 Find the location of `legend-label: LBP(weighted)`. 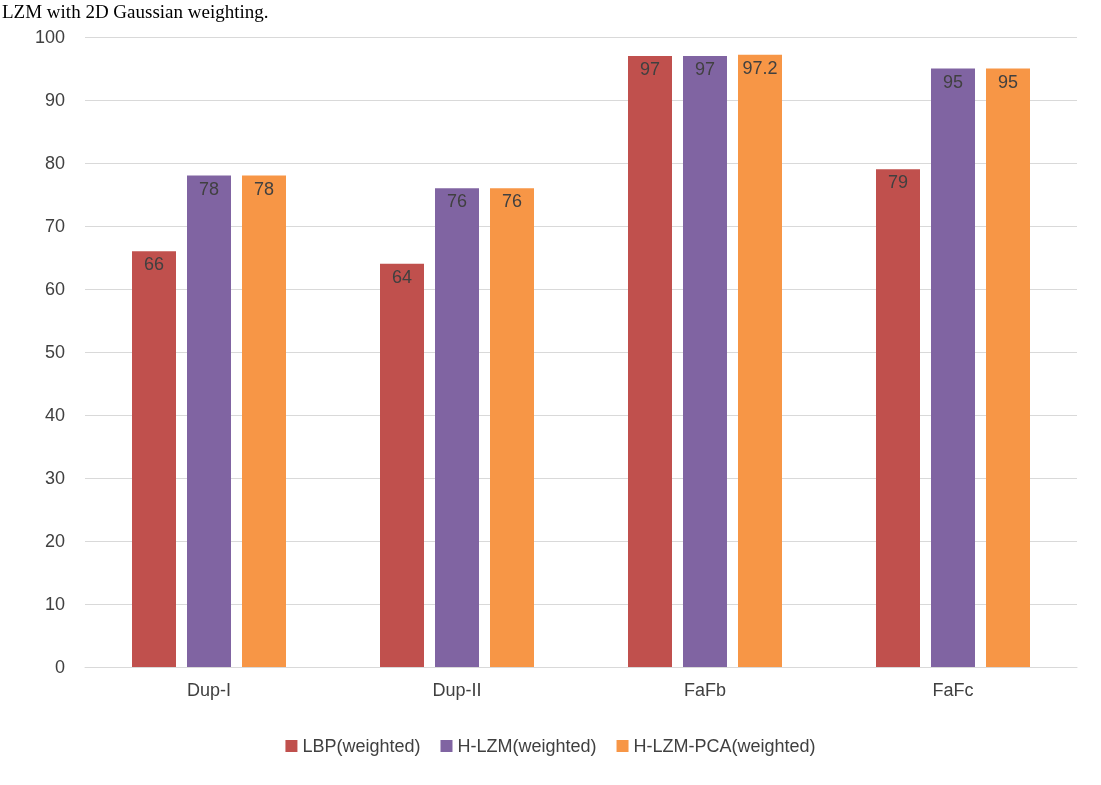

legend-label: LBP(weighted) is located at coordinates (361, 746).